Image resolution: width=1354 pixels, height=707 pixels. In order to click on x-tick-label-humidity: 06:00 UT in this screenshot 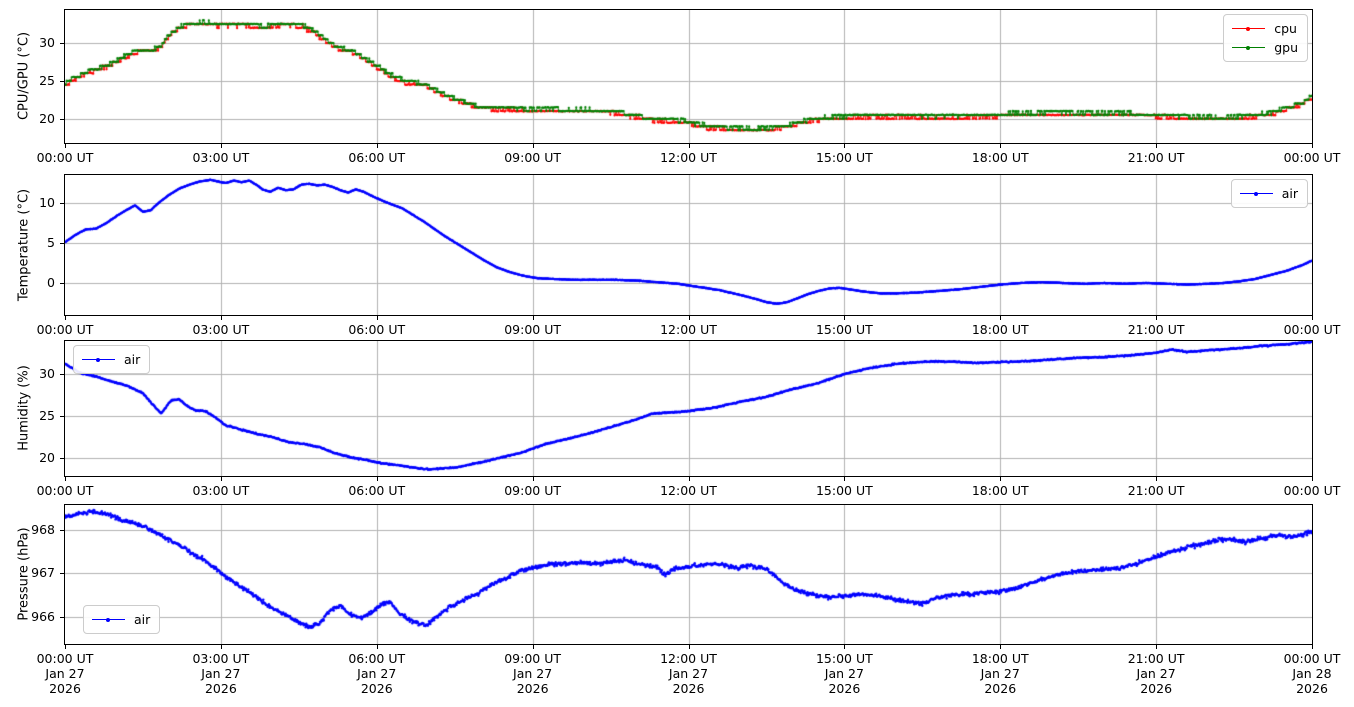, I will do `click(377, 490)`.